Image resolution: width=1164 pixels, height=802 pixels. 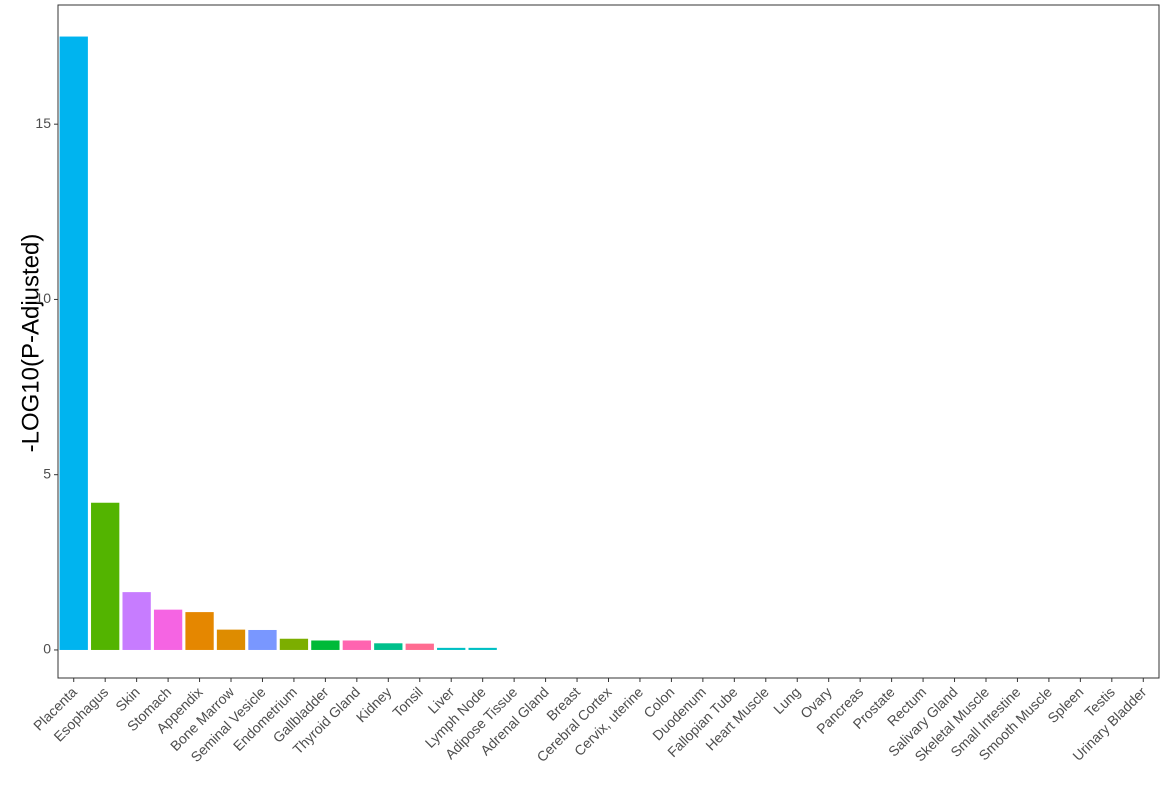 What do you see at coordinates (356, 645) in the screenshot?
I see `bar-thyroid-gland` at bounding box center [356, 645].